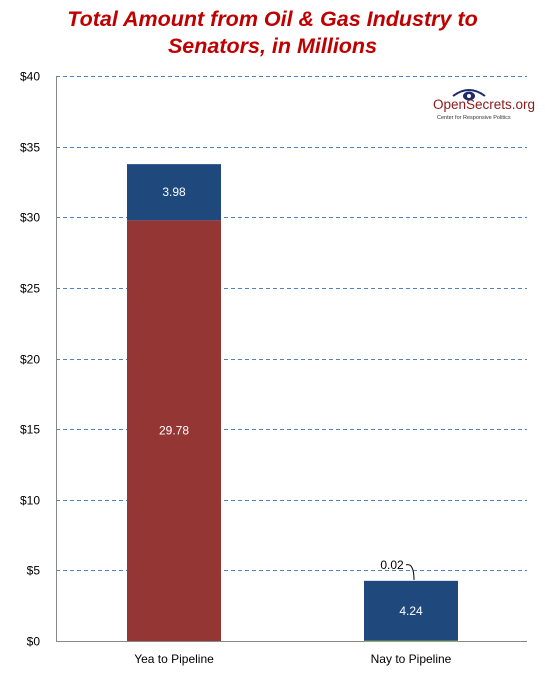 The image size is (545, 673). Describe the element at coordinates (411, 659) in the screenshot. I see `category-label: Nay to Pipeline` at that location.